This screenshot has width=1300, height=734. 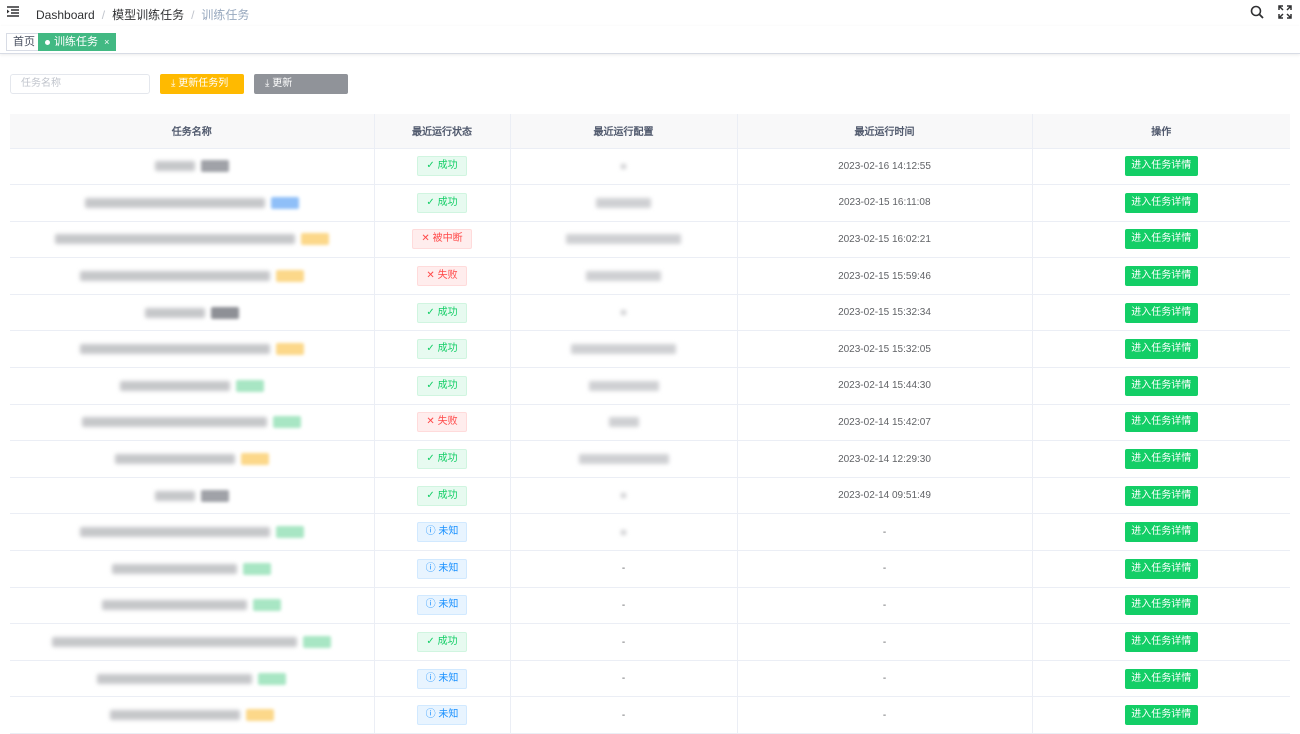 I want to click on time-cell: 2023-02-15 15:59:46, so click(x=885, y=276).